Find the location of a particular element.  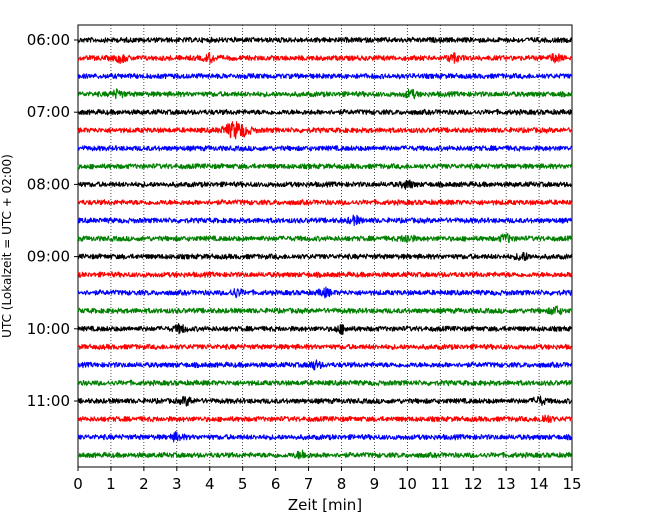

x-tick-label: 3 is located at coordinates (177, 484).